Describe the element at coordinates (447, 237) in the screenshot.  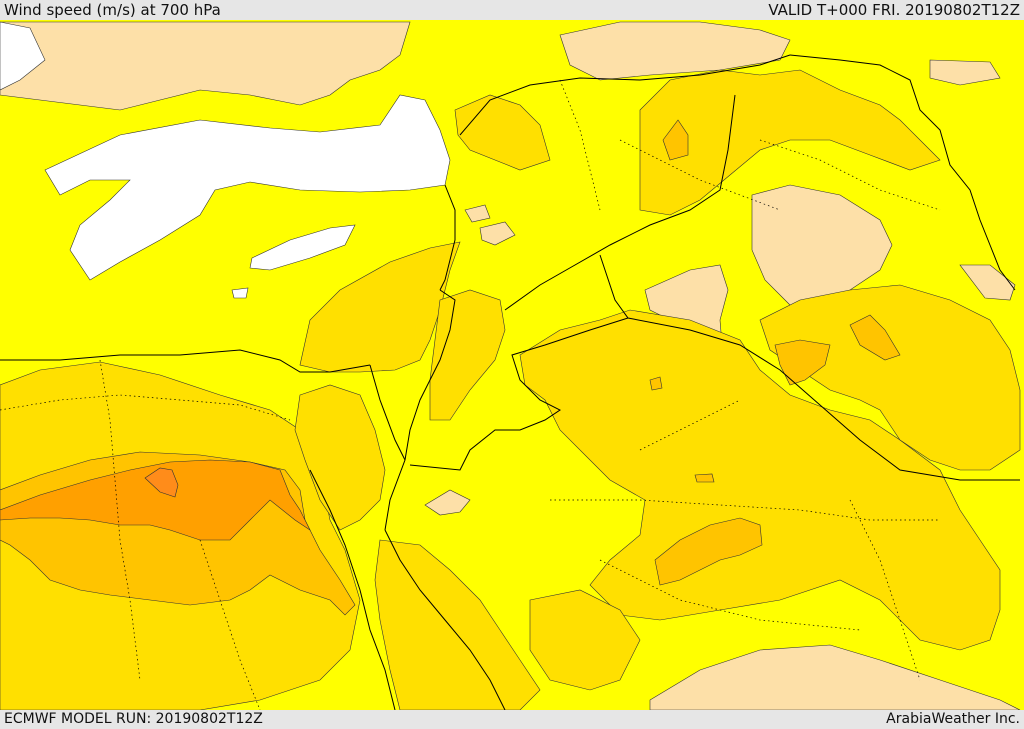
I see `coast-levant` at that location.